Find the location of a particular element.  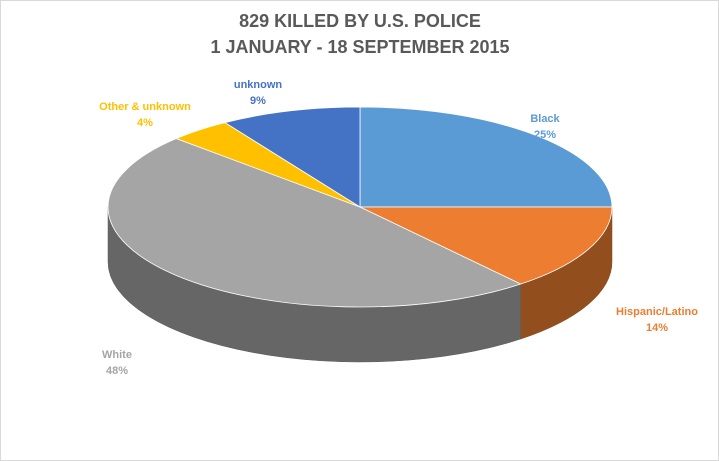

slice-label: Other & unknown is located at coordinates (145, 107).